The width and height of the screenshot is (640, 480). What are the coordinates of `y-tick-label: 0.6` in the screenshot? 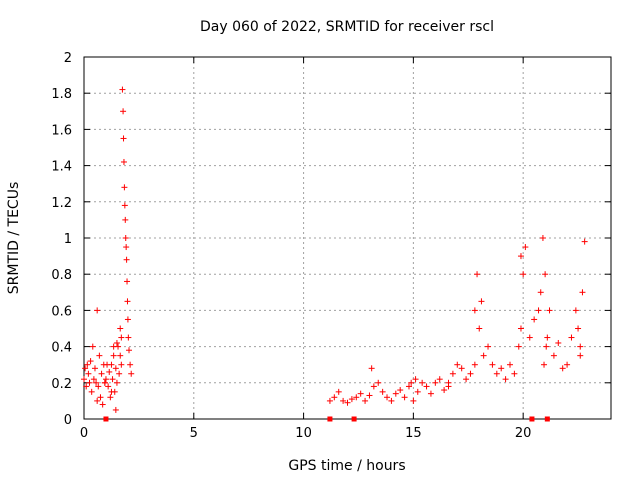 It's located at (61, 311).